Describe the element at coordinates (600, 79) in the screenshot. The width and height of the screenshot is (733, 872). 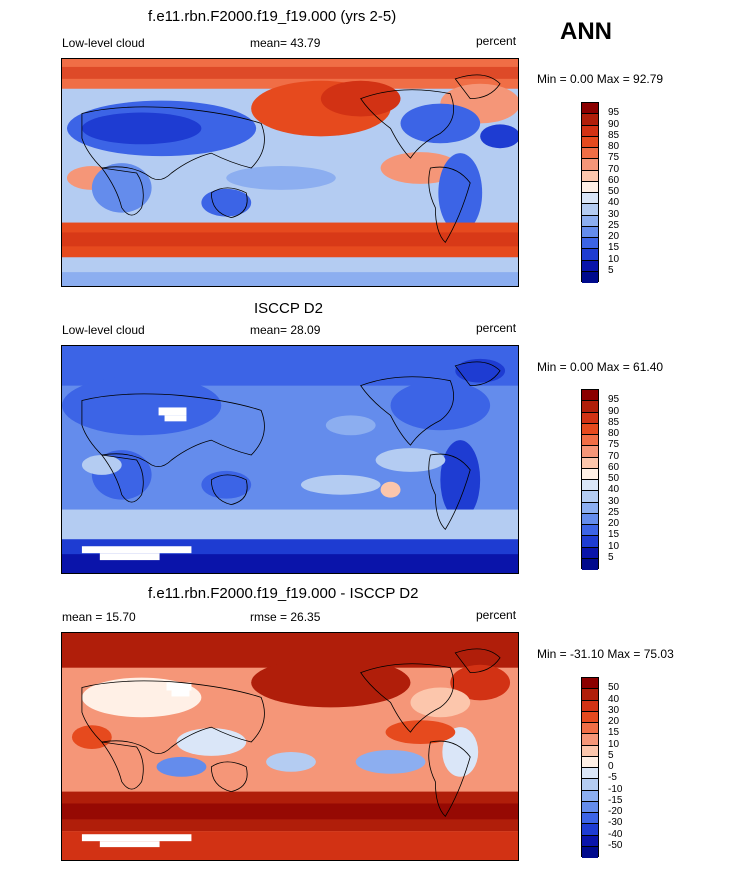
I see `panel1-minmax: Min = 0.00 Max = 92.79` at that location.